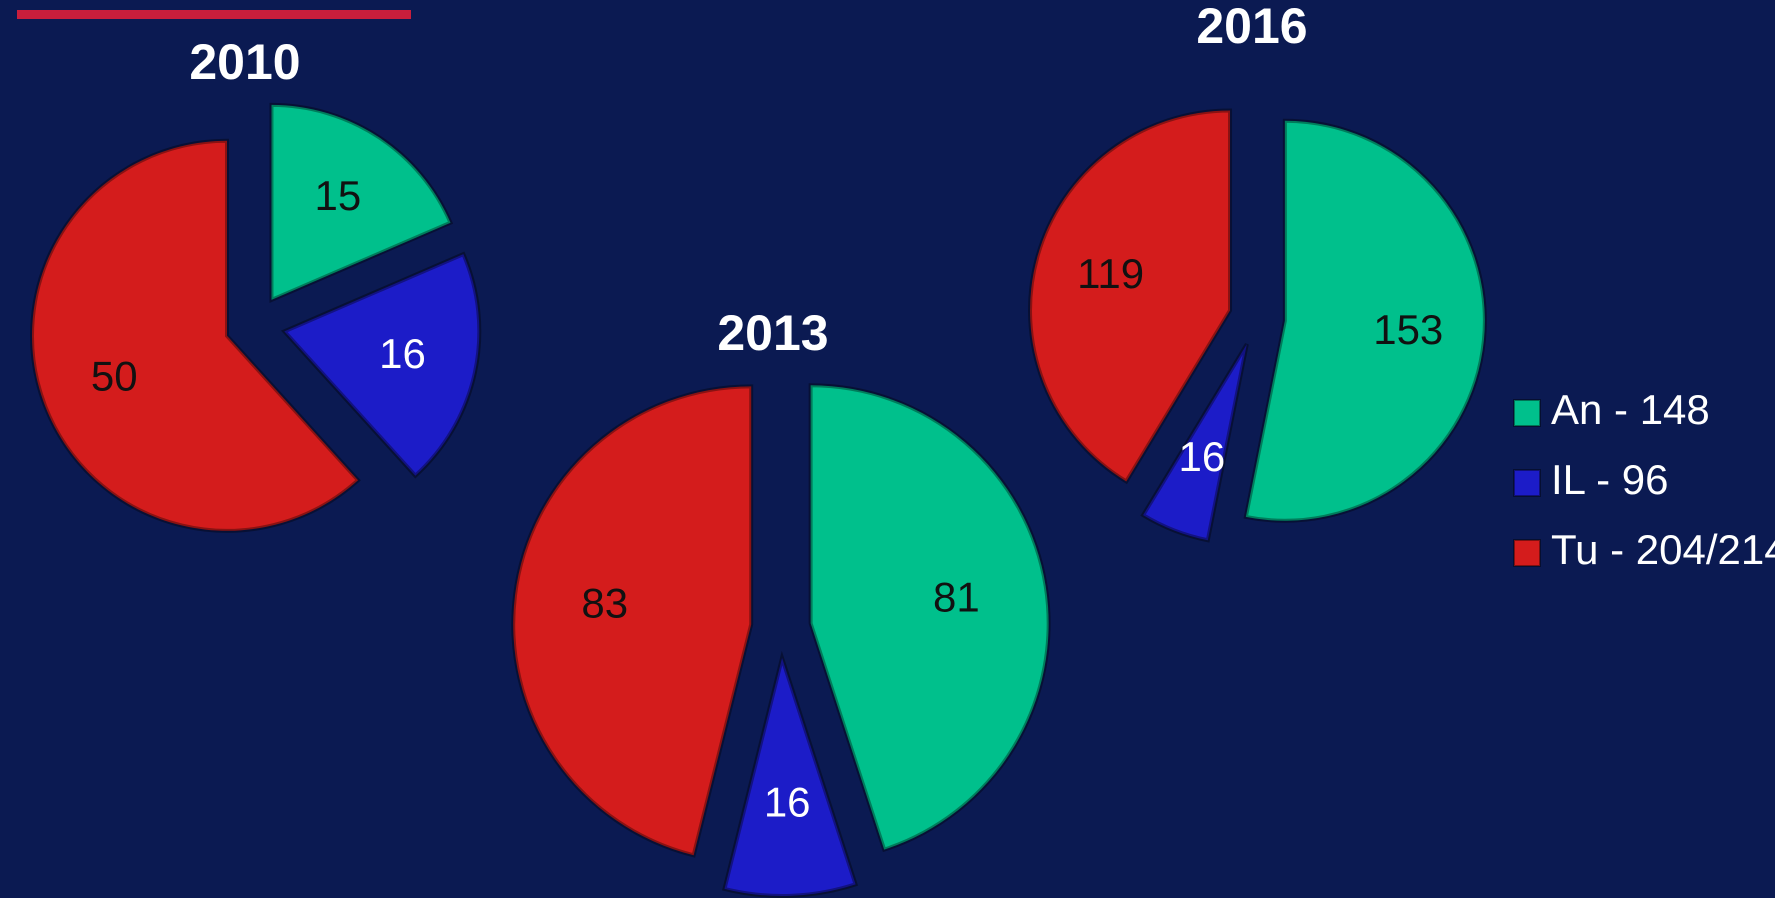  I want to click on data-label: 50, so click(114, 375).